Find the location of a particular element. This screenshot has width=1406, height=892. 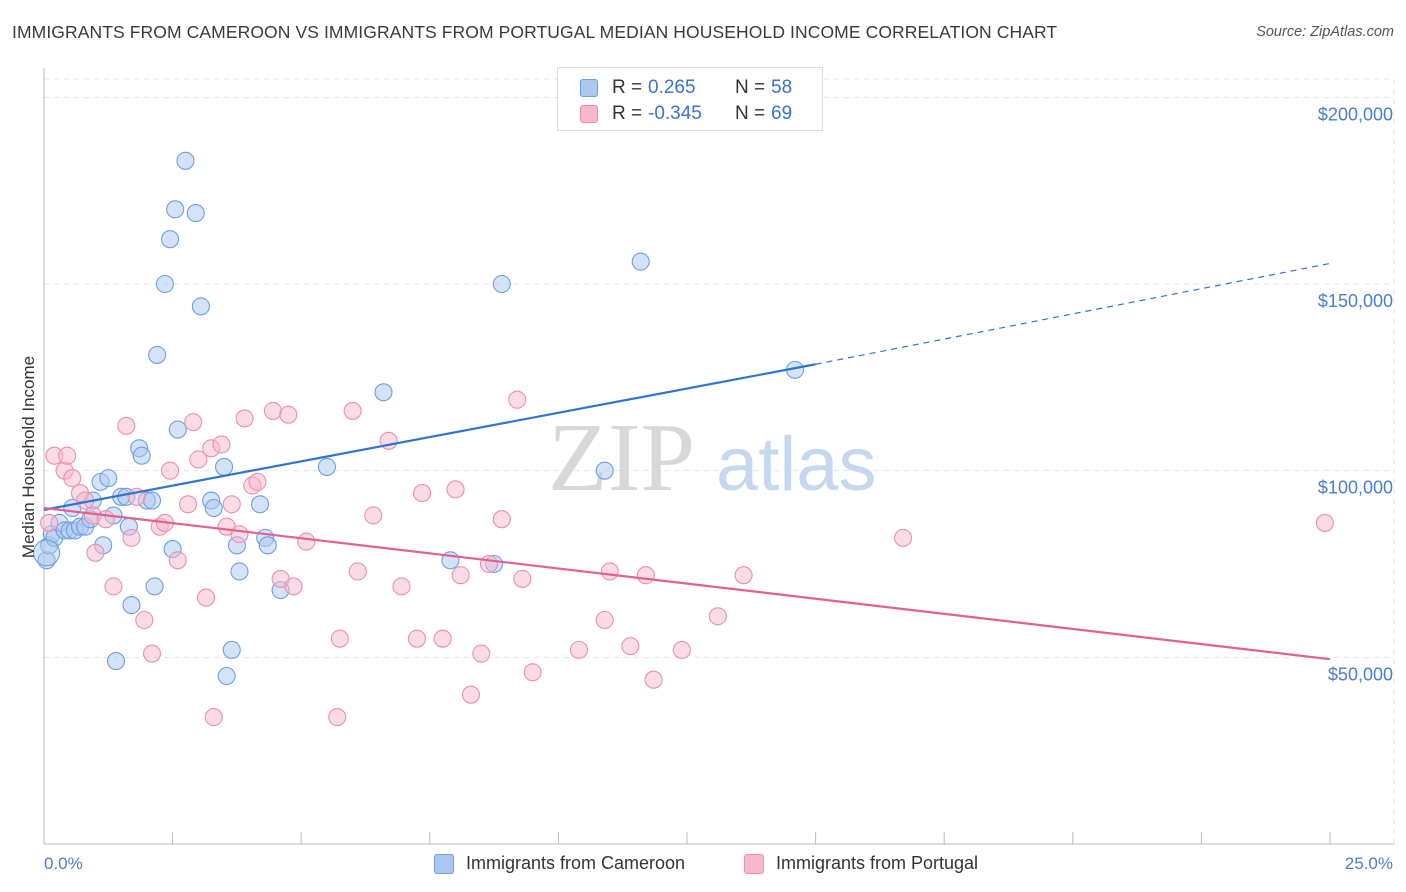

zipatlas-watermark: ZIP atlas is located at coordinates (712, 458).